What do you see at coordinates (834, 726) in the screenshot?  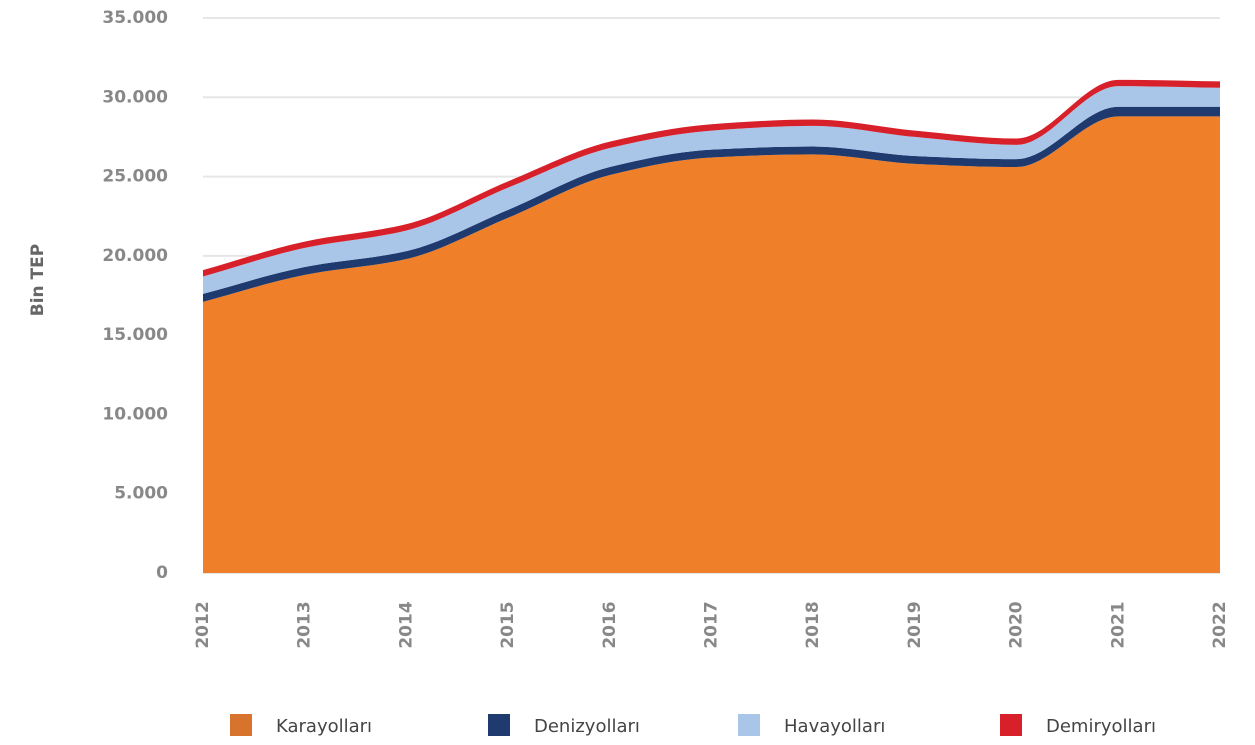 I see `legend-label: Havayolları` at bounding box center [834, 726].